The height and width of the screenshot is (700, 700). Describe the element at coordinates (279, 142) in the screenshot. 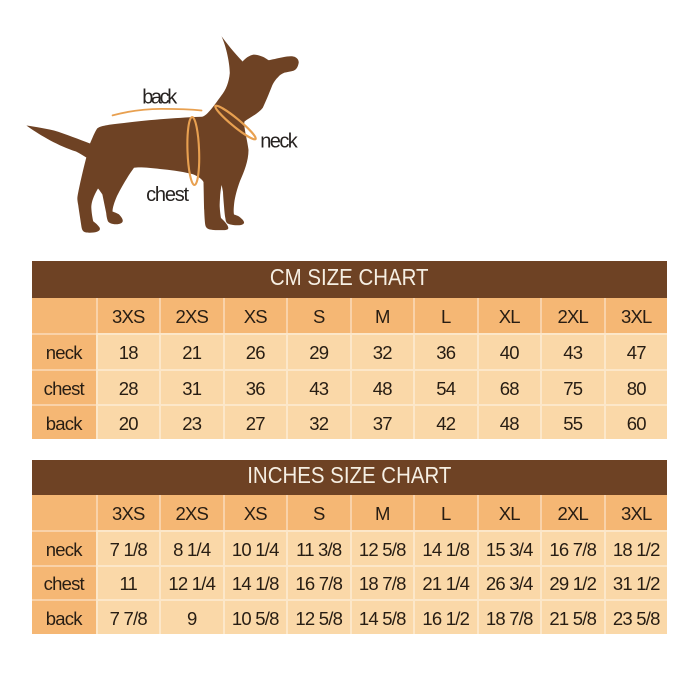

I see `svg-text: neck` at that location.